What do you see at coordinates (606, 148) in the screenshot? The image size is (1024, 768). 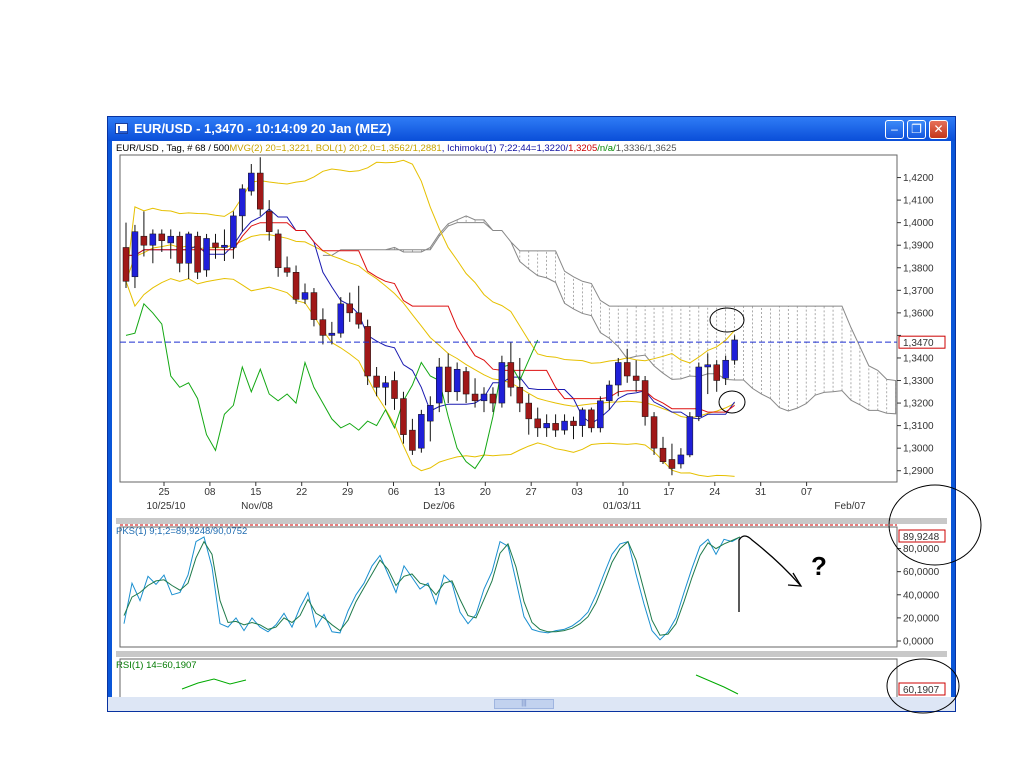 I see `ichimoku-chikou-info: /n/a/` at bounding box center [606, 148].